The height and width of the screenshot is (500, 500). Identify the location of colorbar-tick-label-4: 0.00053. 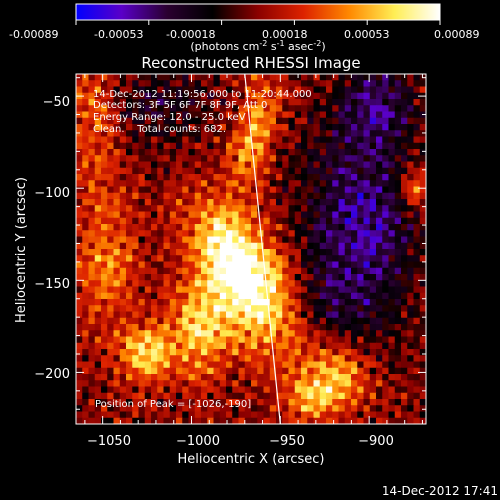
(367, 34).